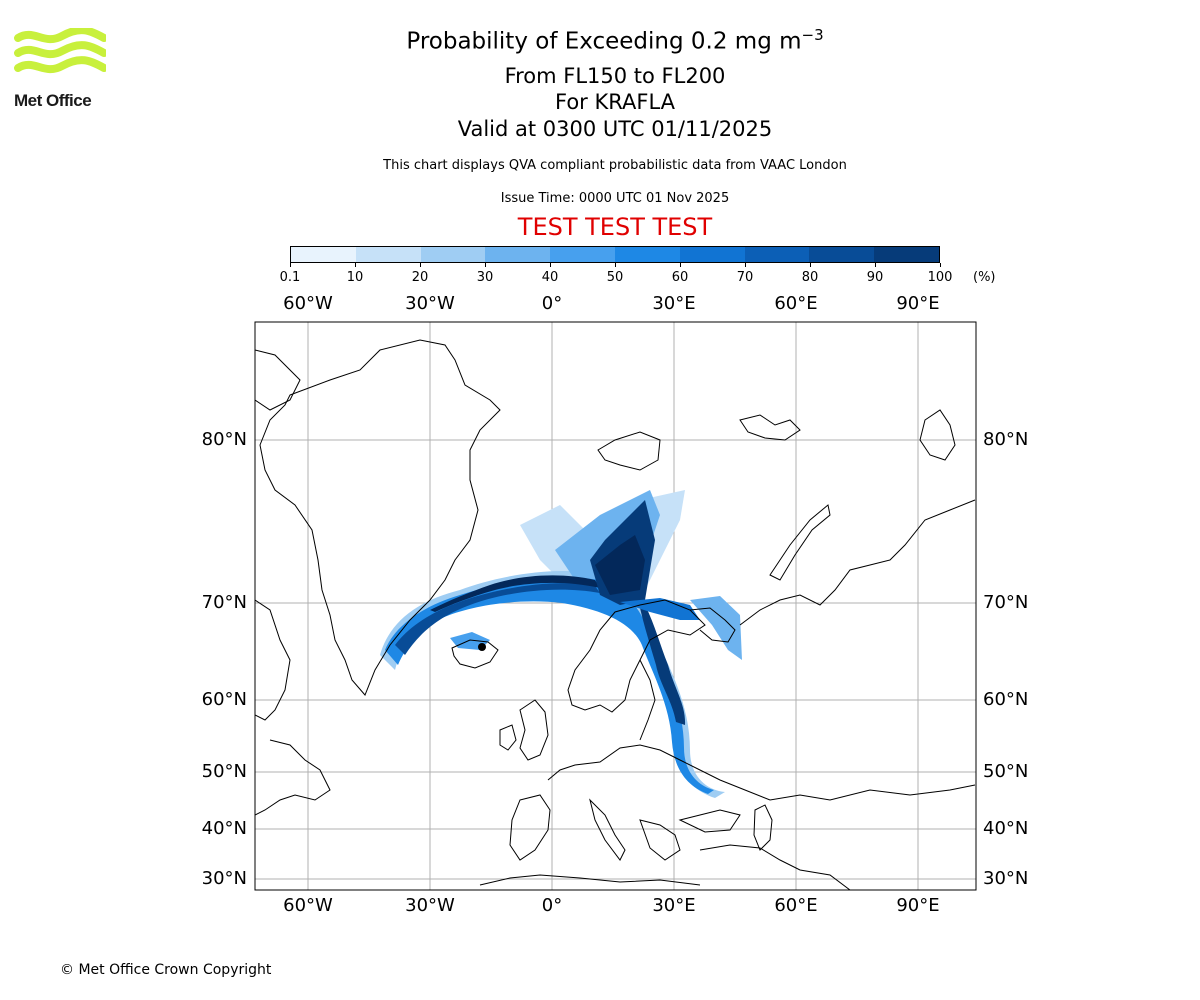 This screenshot has width=1200, height=1000. Describe the element at coordinates (615, 102) in the screenshot. I see `volcano-subtitle: For KRAFLA` at that location.